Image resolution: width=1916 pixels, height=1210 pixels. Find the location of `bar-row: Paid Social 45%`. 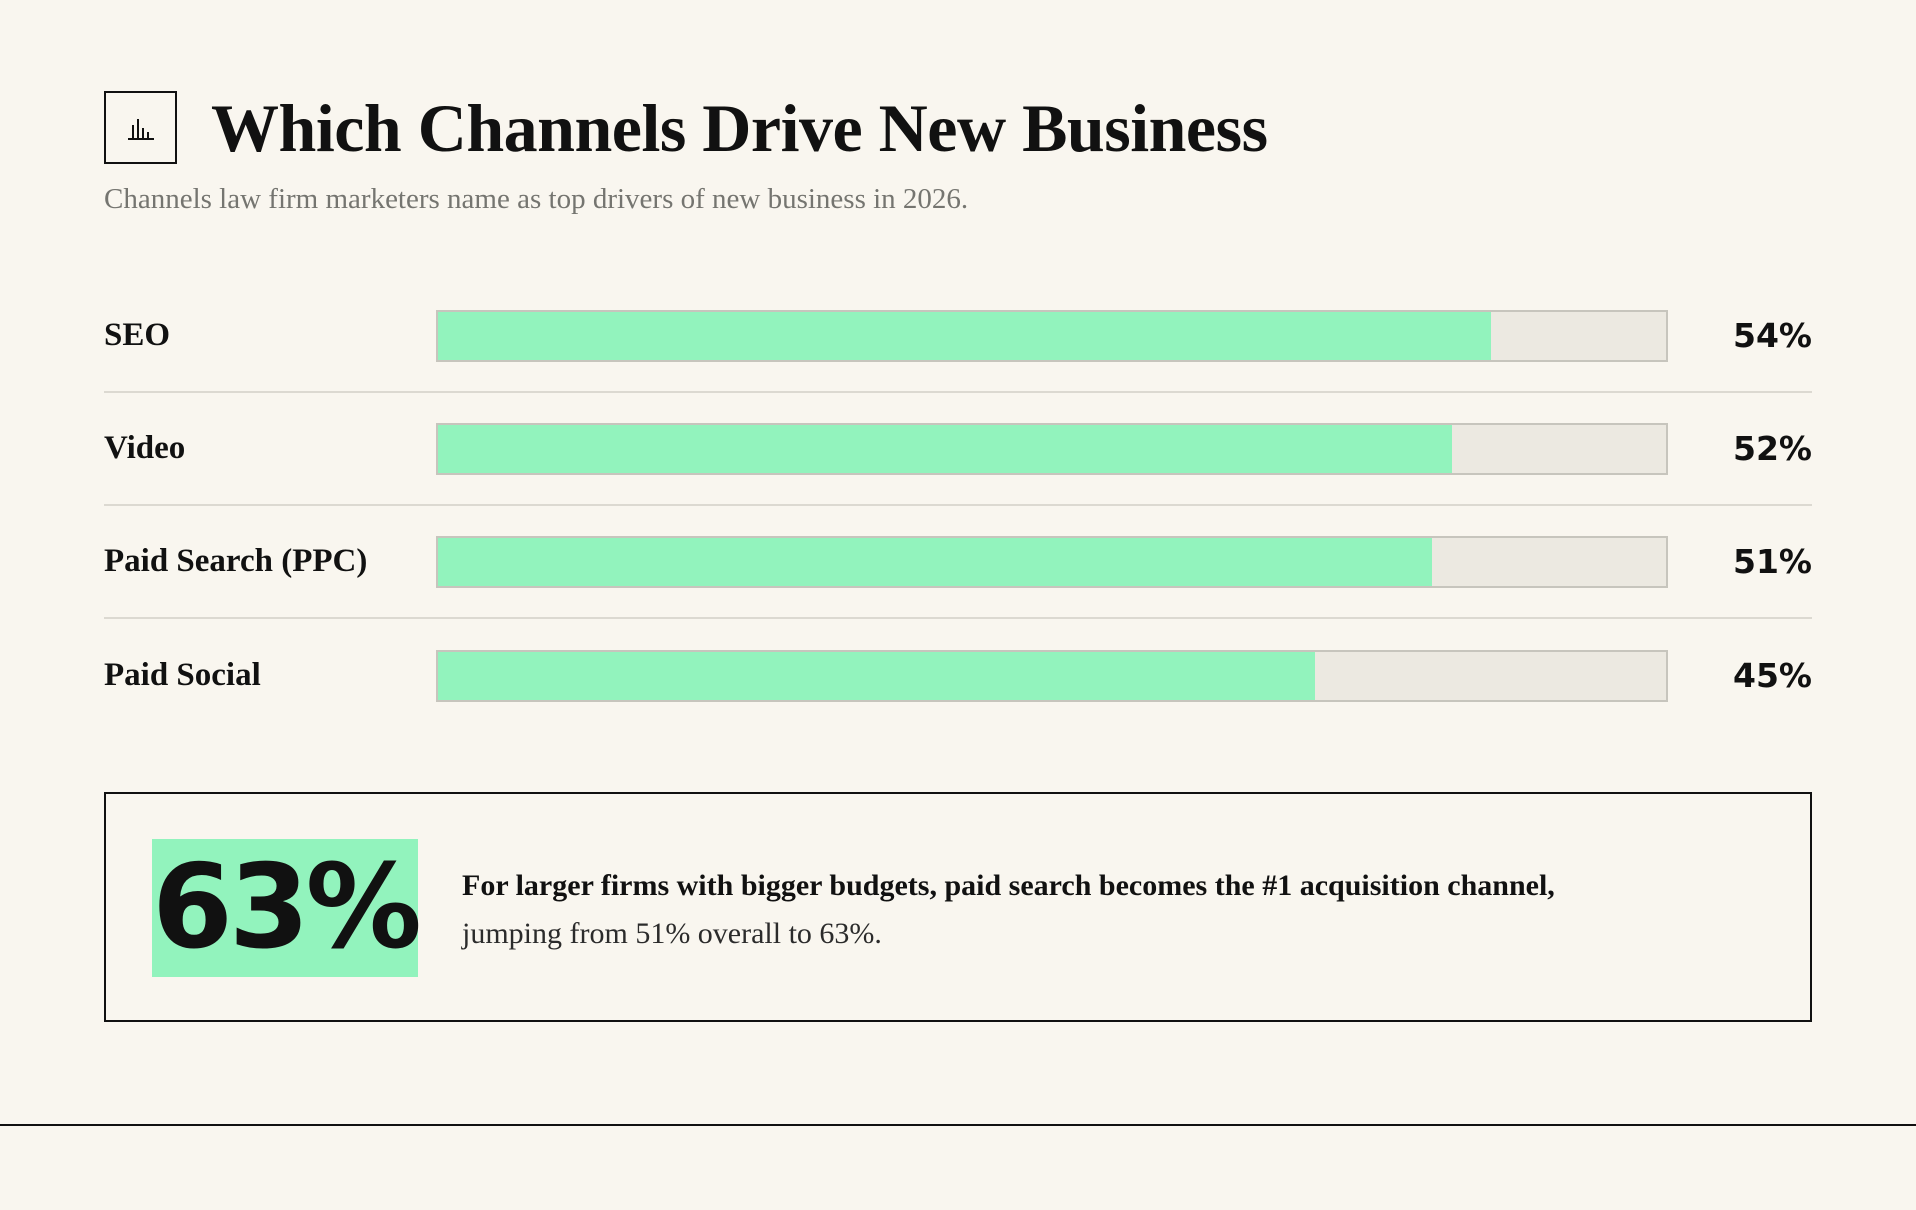

bar-row: Paid Social 45% is located at coordinates (958, 675).